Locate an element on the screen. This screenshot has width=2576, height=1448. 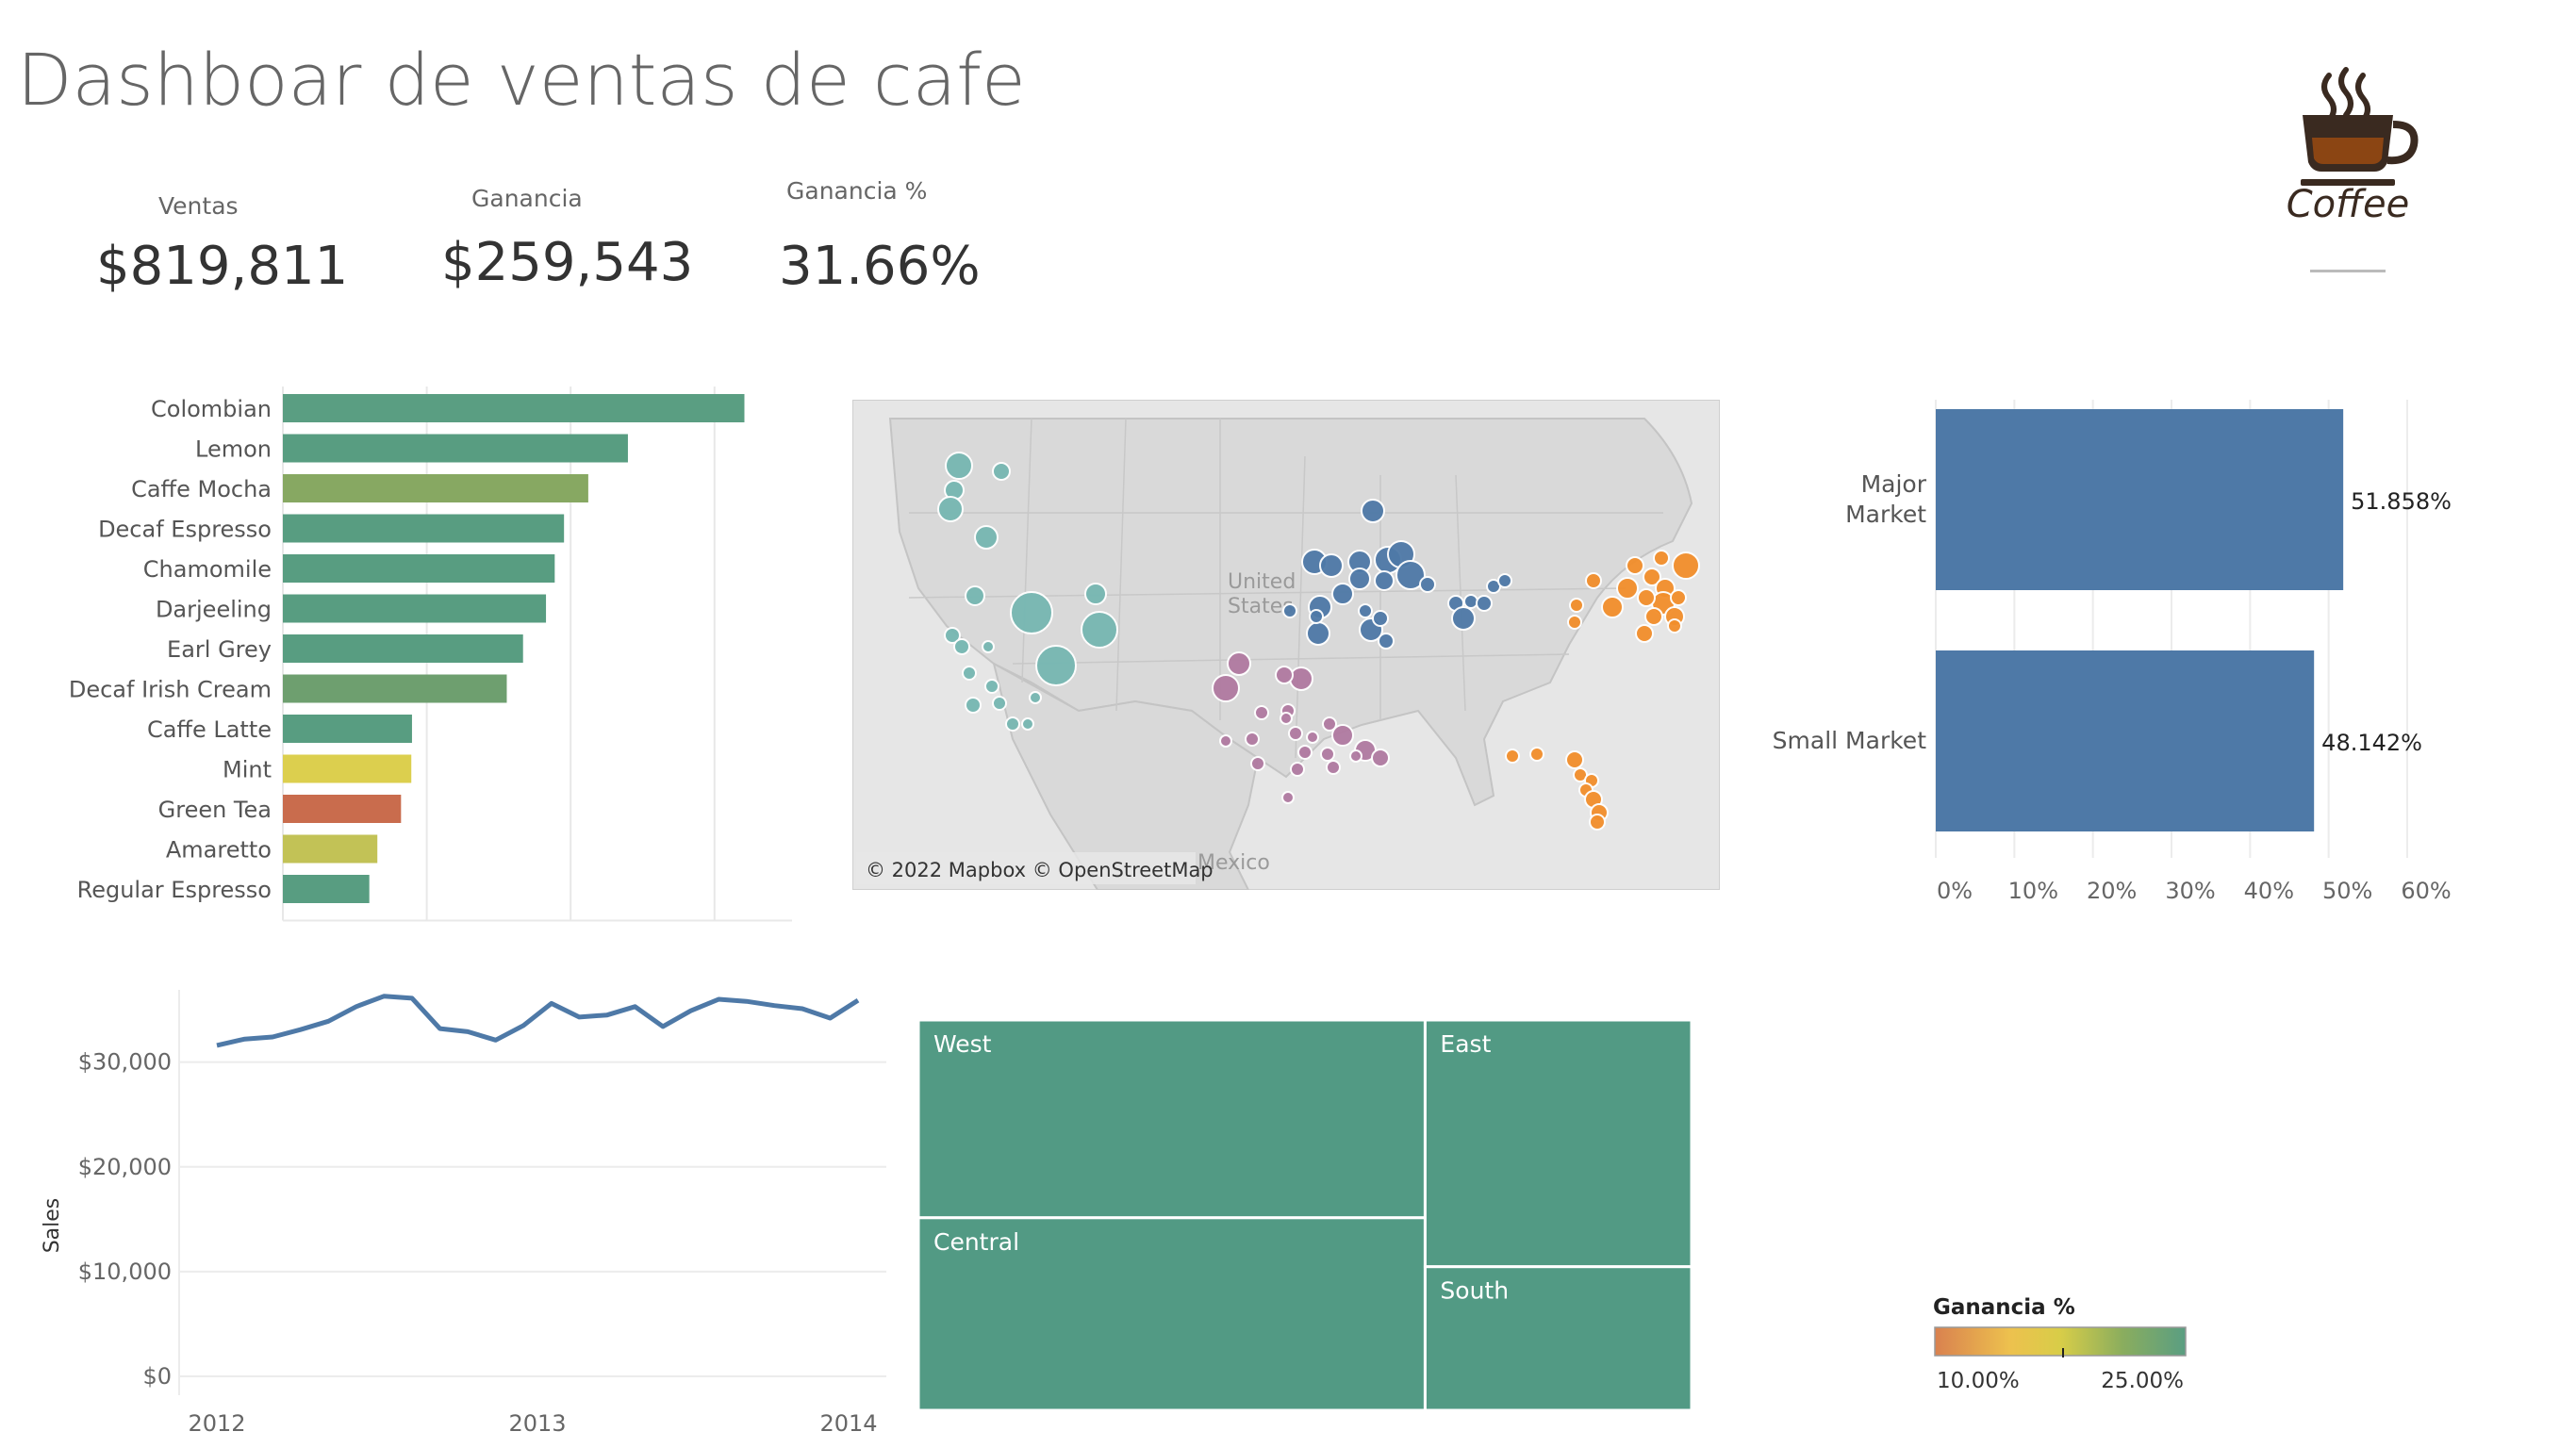
kpi-ganancia-pct-label: Ganancia % is located at coordinates (857, 191).